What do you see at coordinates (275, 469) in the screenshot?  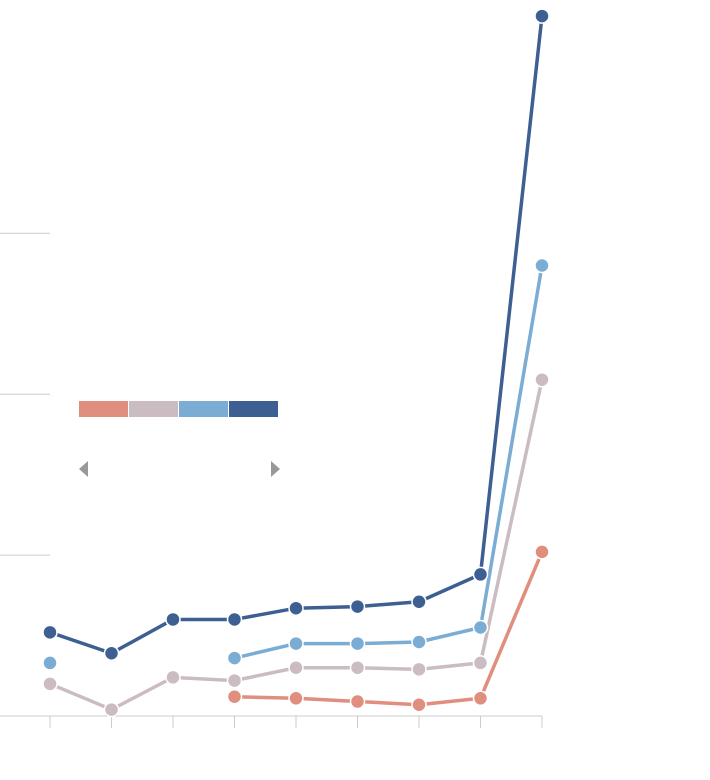 I see `legend-next-arrow` at bounding box center [275, 469].